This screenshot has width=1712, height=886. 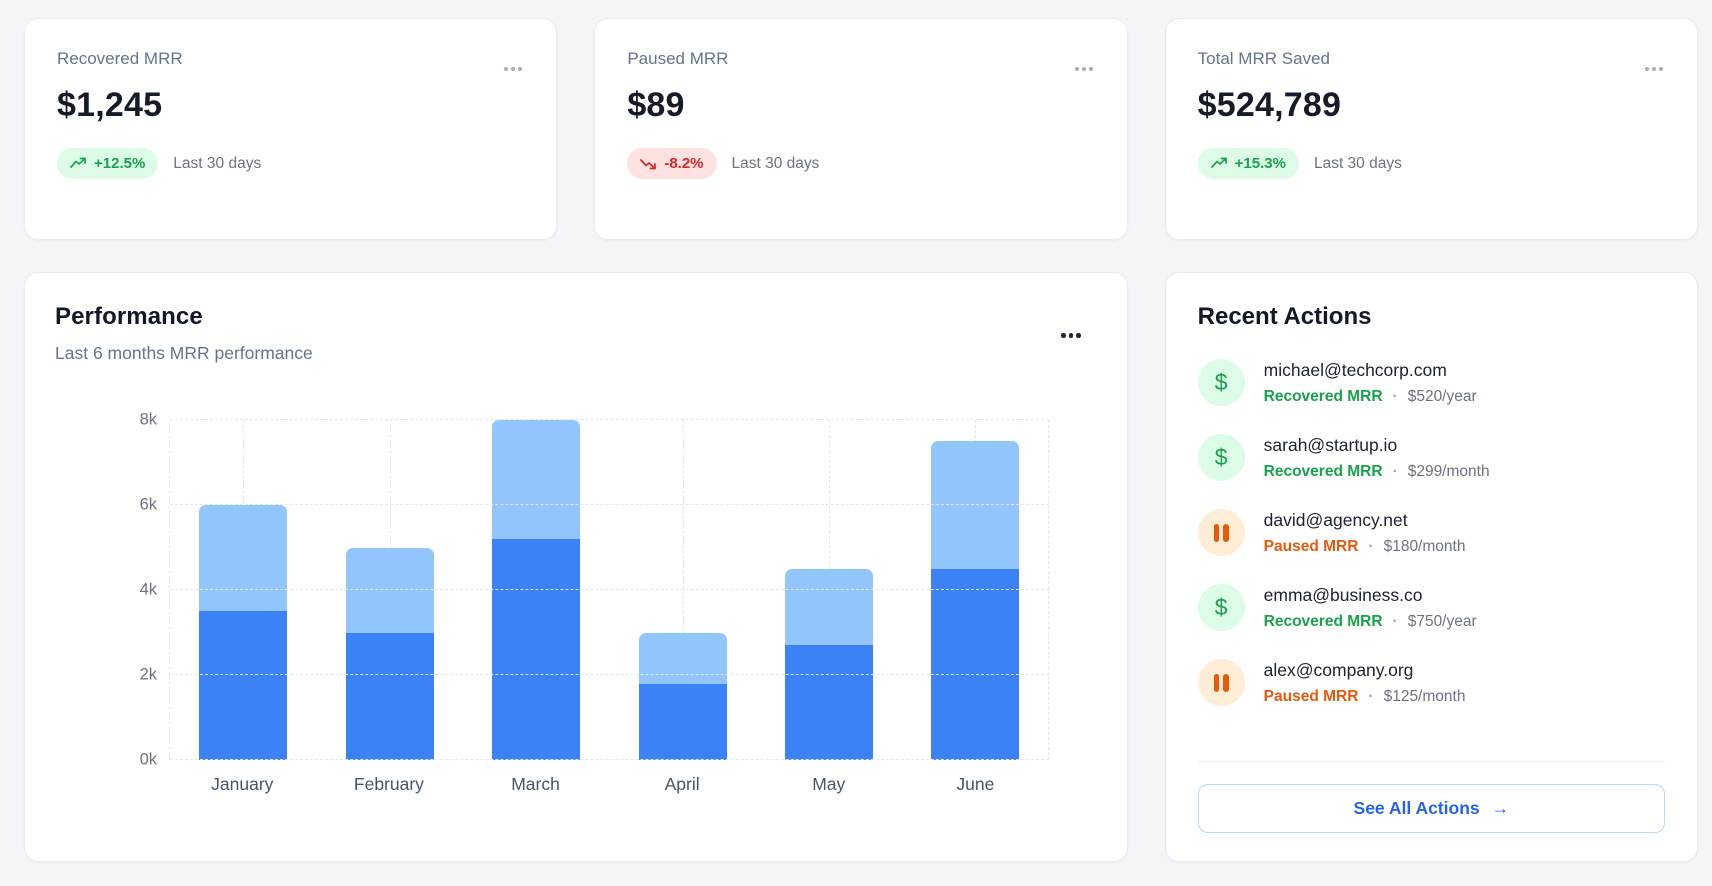 I want to click on y-tick-label: 0k, so click(x=148, y=759).